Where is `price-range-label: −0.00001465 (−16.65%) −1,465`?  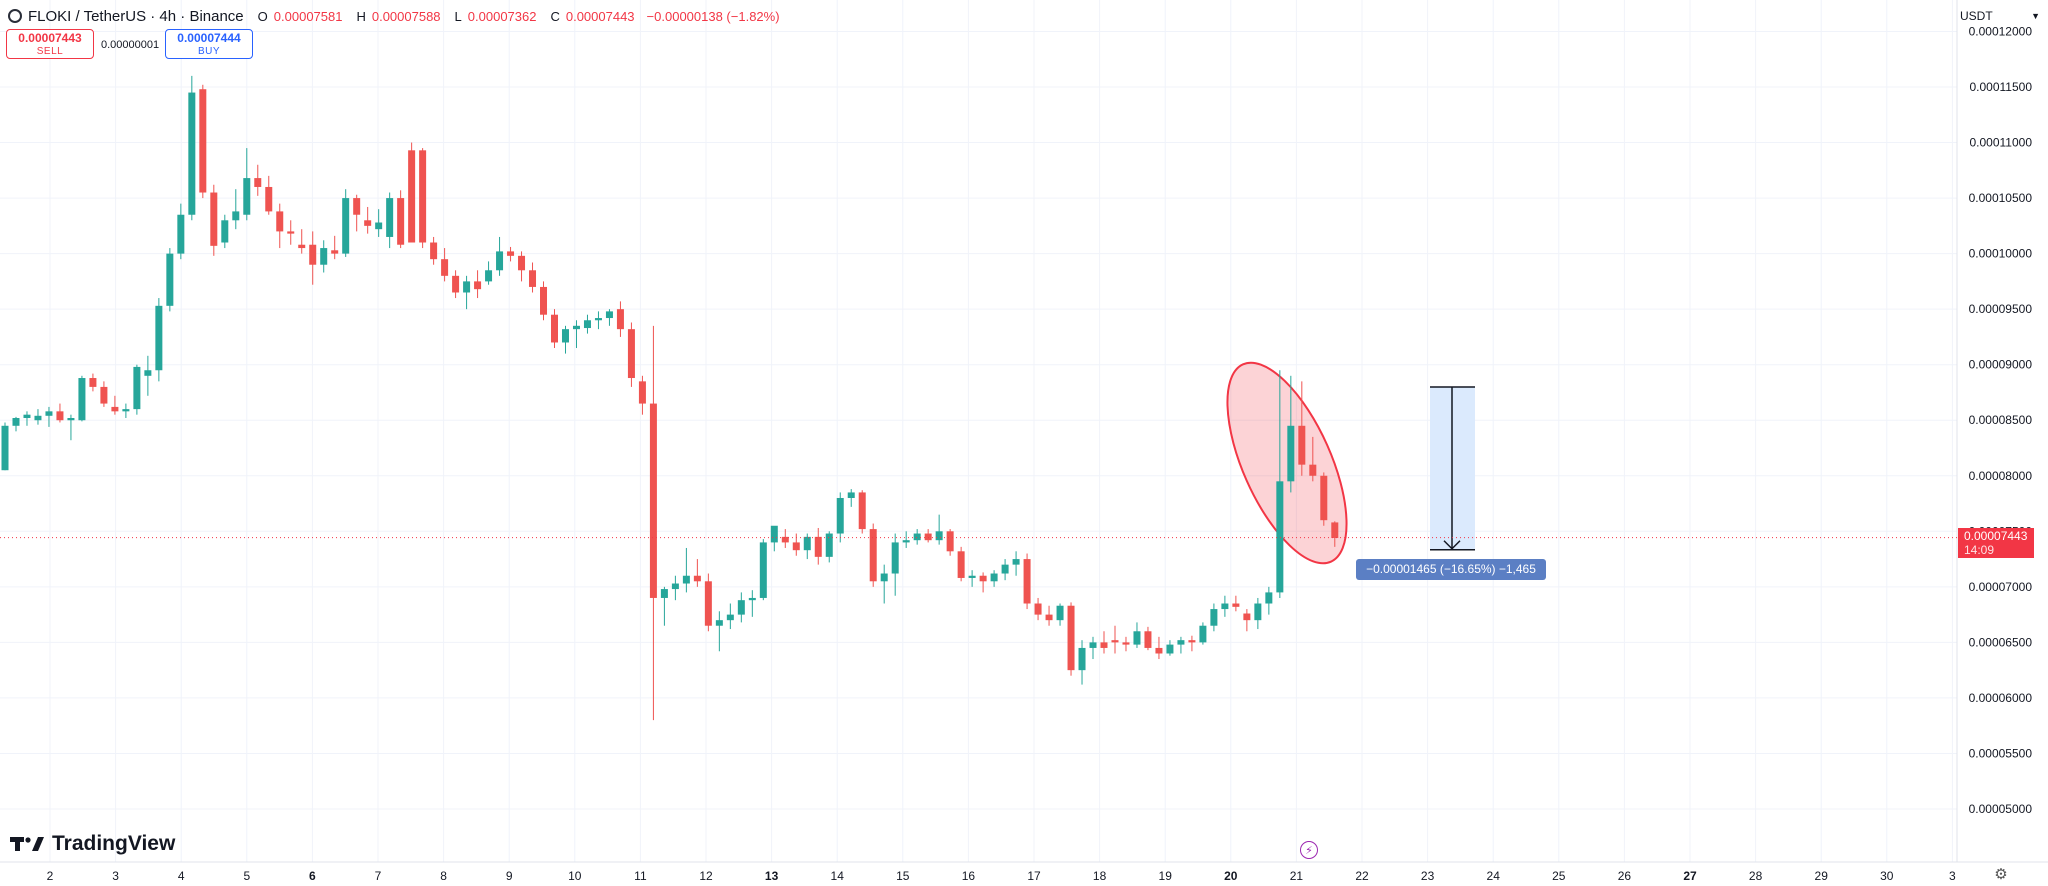 price-range-label: −0.00001465 (−16.65%) −1,465 is located at coordinates (1451, 569).